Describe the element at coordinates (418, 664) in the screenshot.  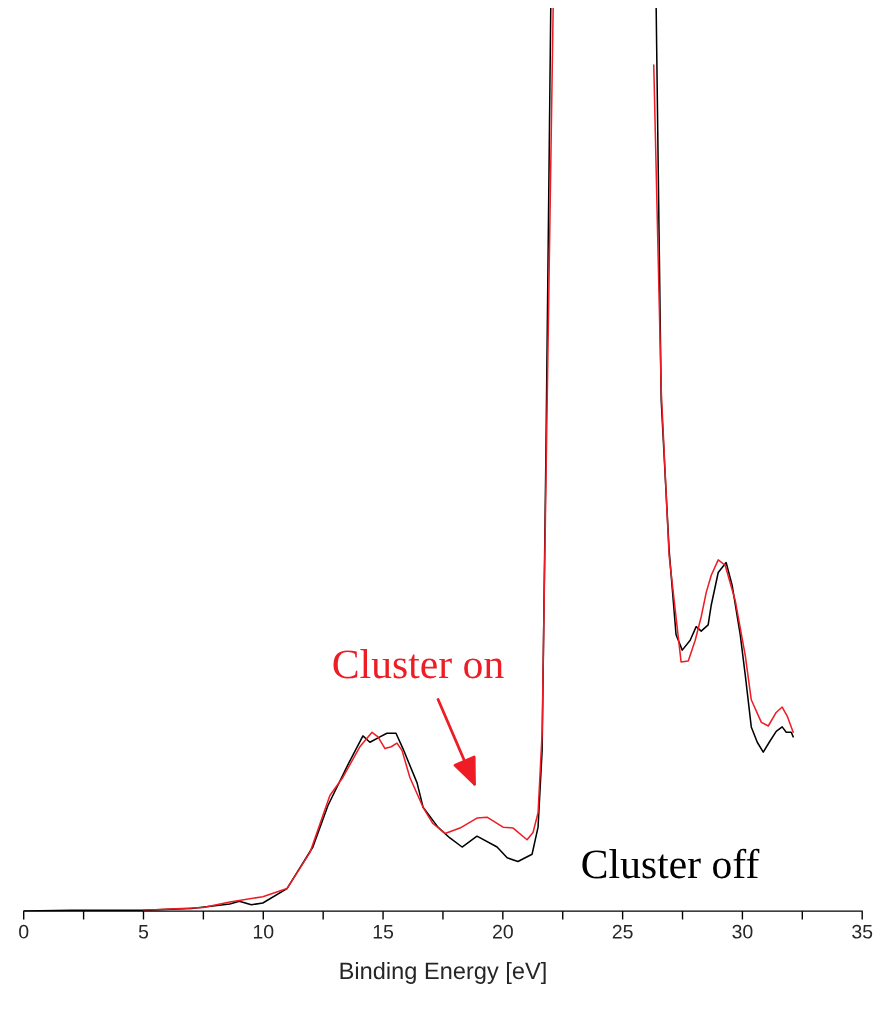
I see `annotation: Cluster on` at that location.